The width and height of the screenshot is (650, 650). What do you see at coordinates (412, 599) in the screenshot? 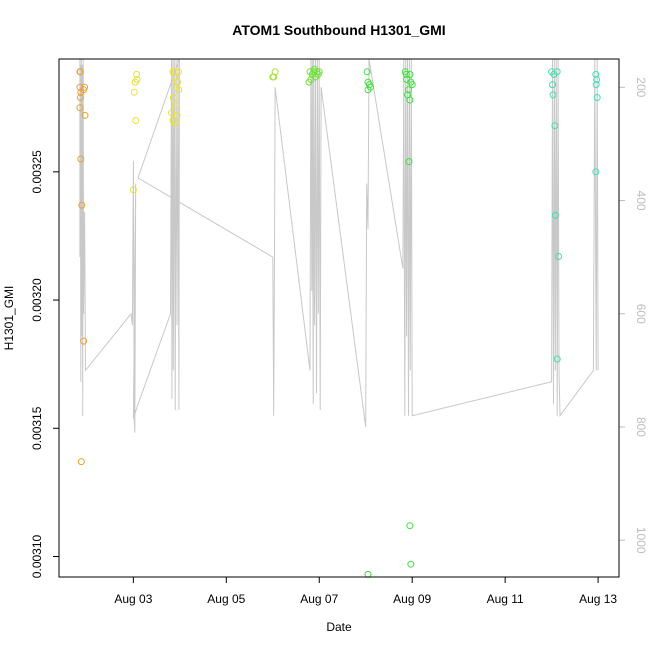
I see `x-tick-label: Aug 09` at bounding box center [412, 599].